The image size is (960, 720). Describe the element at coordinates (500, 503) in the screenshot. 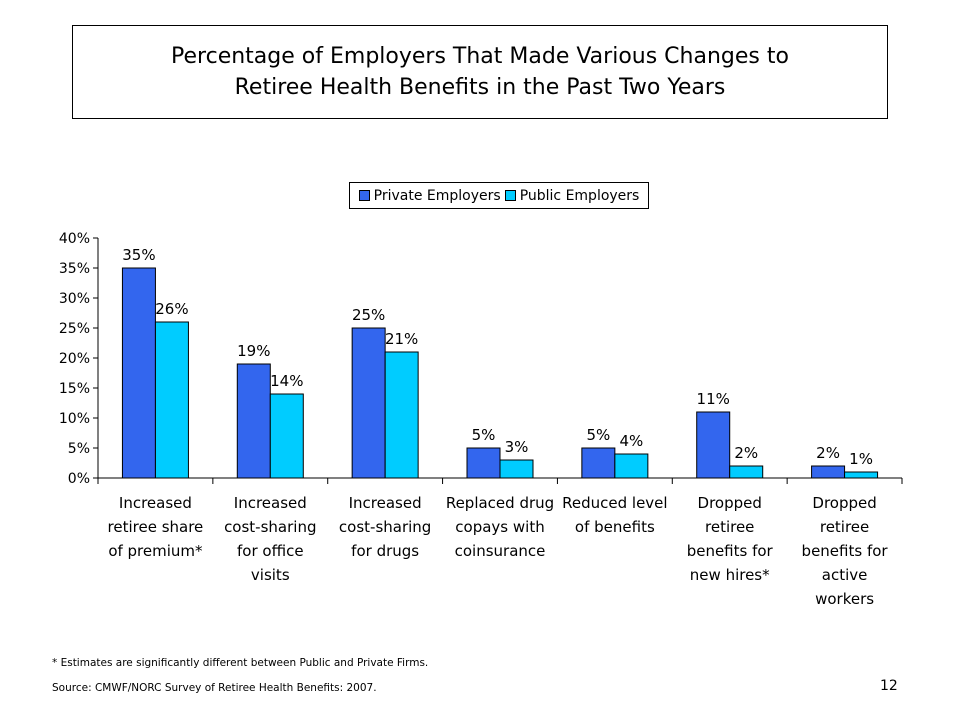

I see `x-category-label: Replaced drug` at that location.